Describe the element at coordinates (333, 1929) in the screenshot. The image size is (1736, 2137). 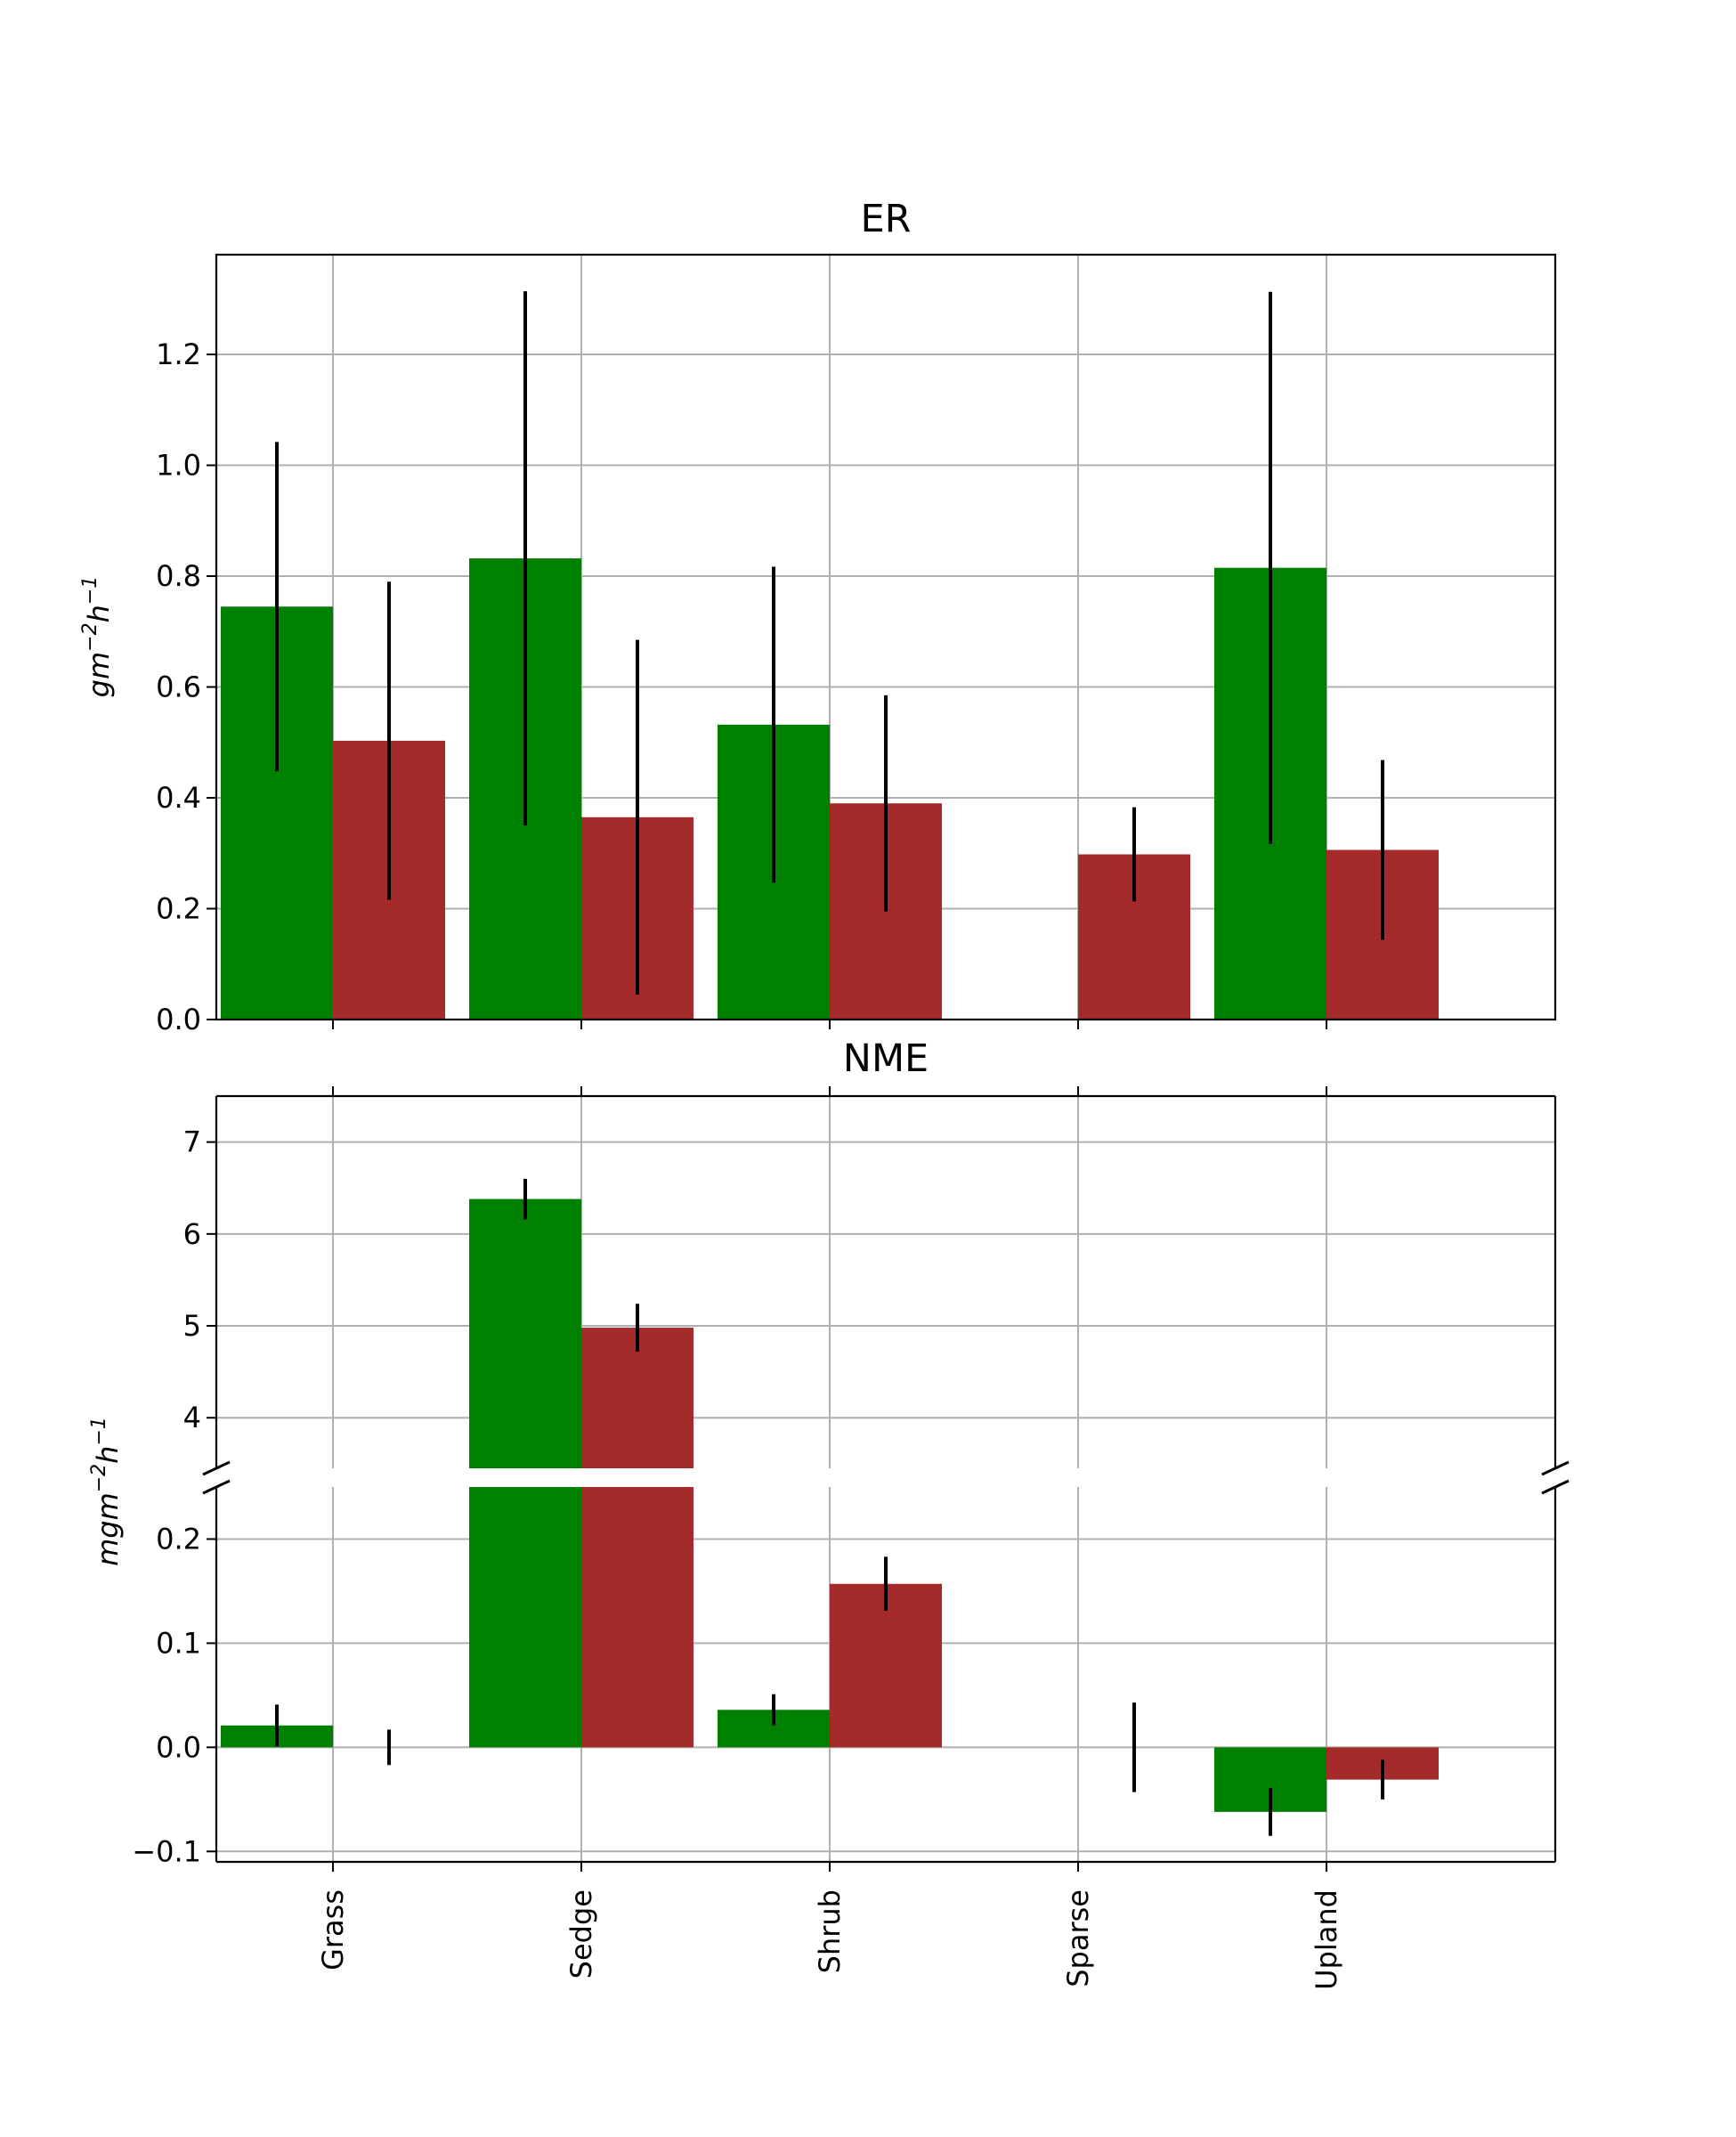
I see `category-tick-label: Grass` at that location.